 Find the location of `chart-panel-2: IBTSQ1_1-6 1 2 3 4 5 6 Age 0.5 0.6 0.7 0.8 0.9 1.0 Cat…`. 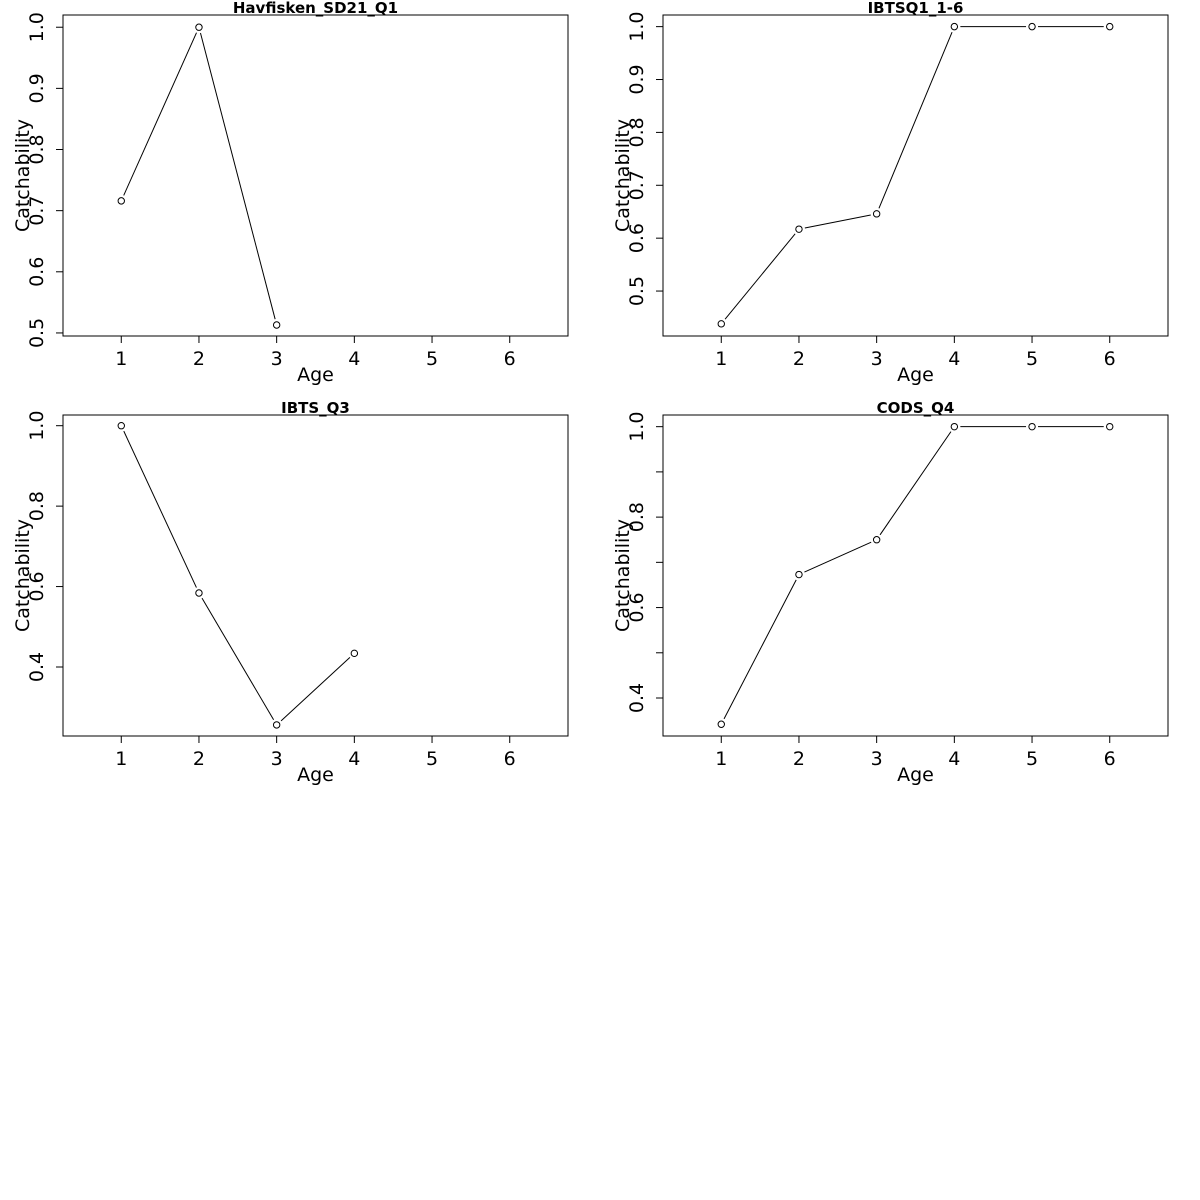

chart-panel-2: IBTSQ1_1-6 1 2 3 4 5 6 Age 0.5 0.6 0.7 0.8 0.9 1.0 Cat… is located at coordinates (890, 193).